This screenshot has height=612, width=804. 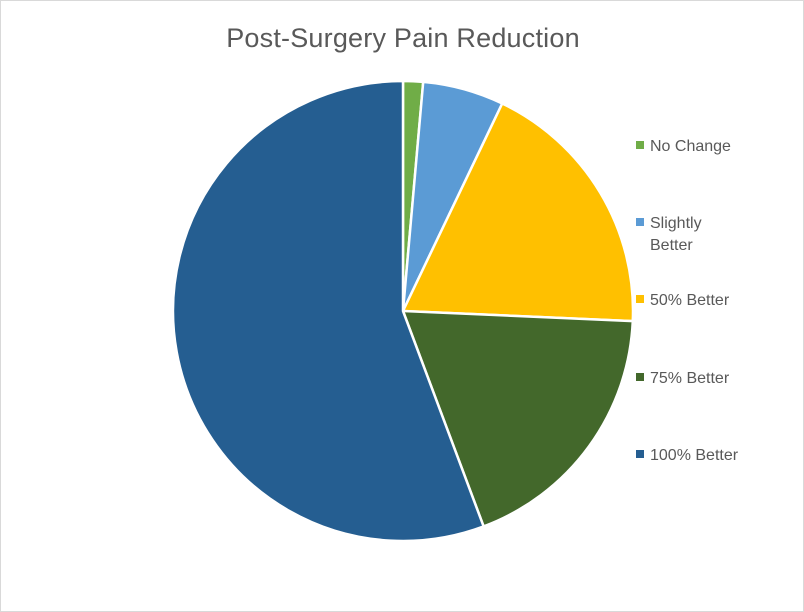 I want to click on legend-item-no-change: No Change, so click(x=683, y=146).